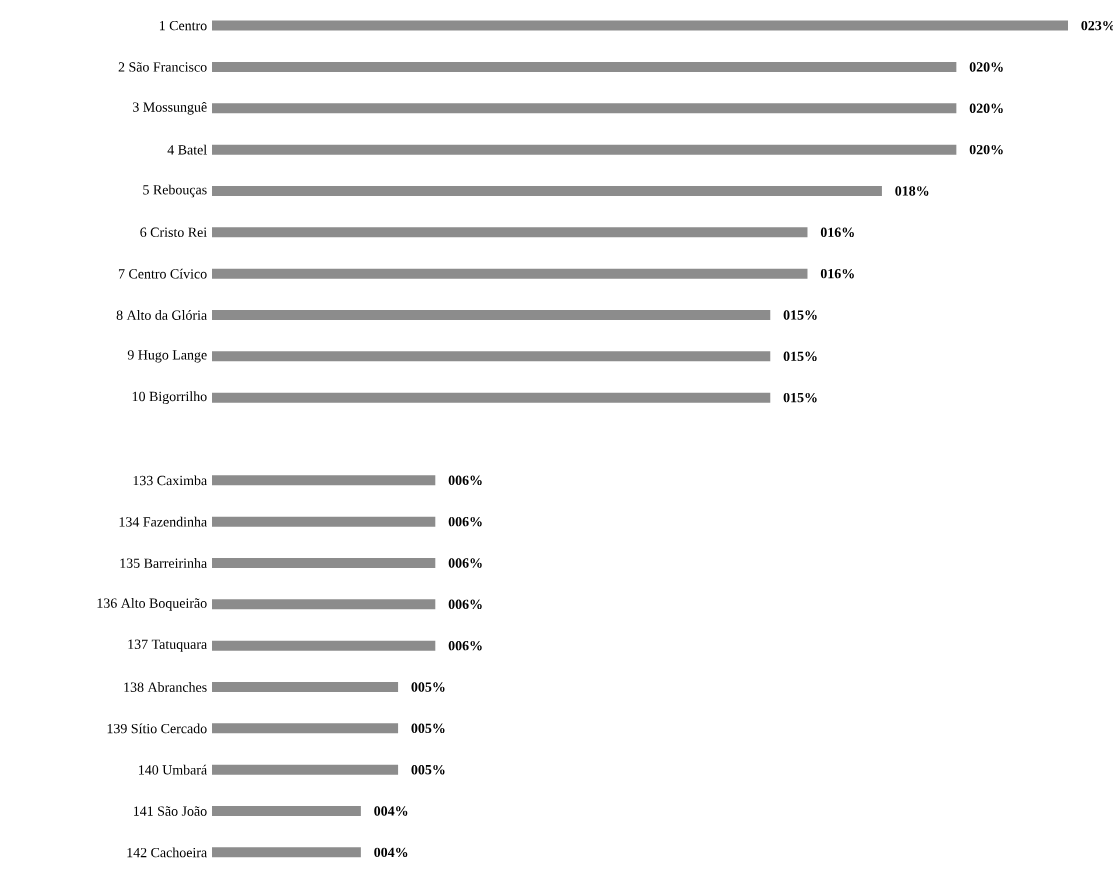  I want to click on y-tick-label: 3 Mossunguê, so click(170, 108).